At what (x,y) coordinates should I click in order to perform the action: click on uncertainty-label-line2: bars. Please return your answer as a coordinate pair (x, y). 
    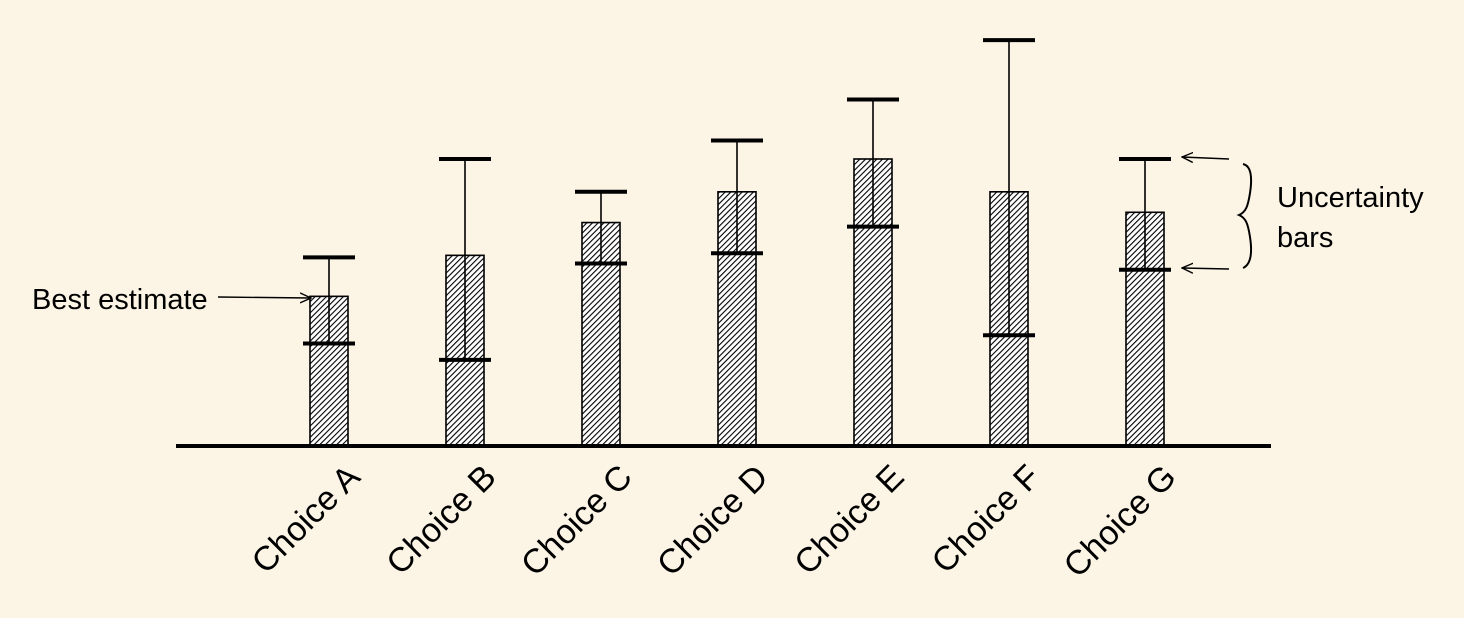
    Looking at the image, I should click on (1305, 238).